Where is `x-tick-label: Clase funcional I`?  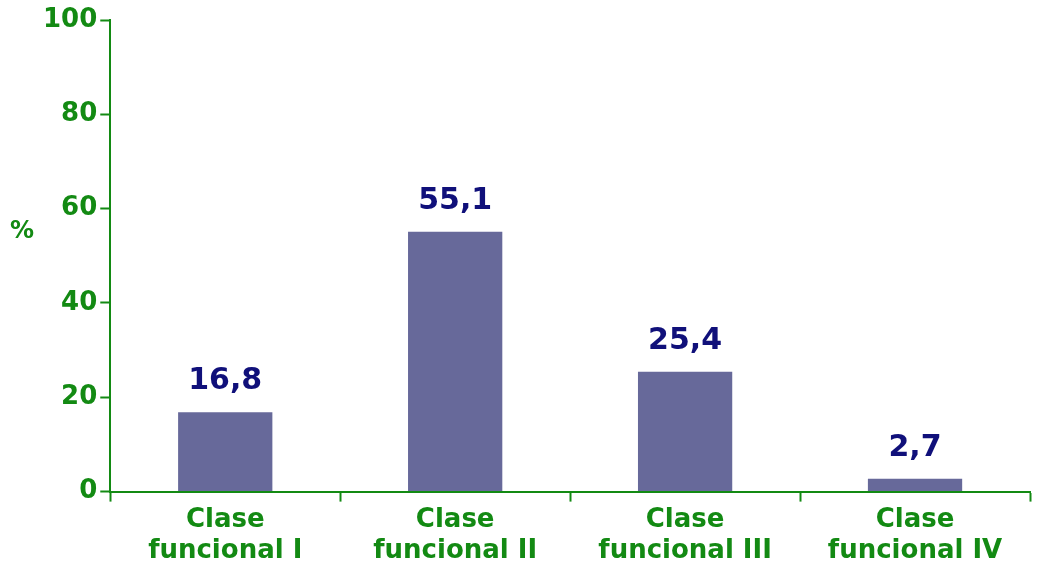
x-tick-label: Clase funcional I is located at coordinates (225, 533).